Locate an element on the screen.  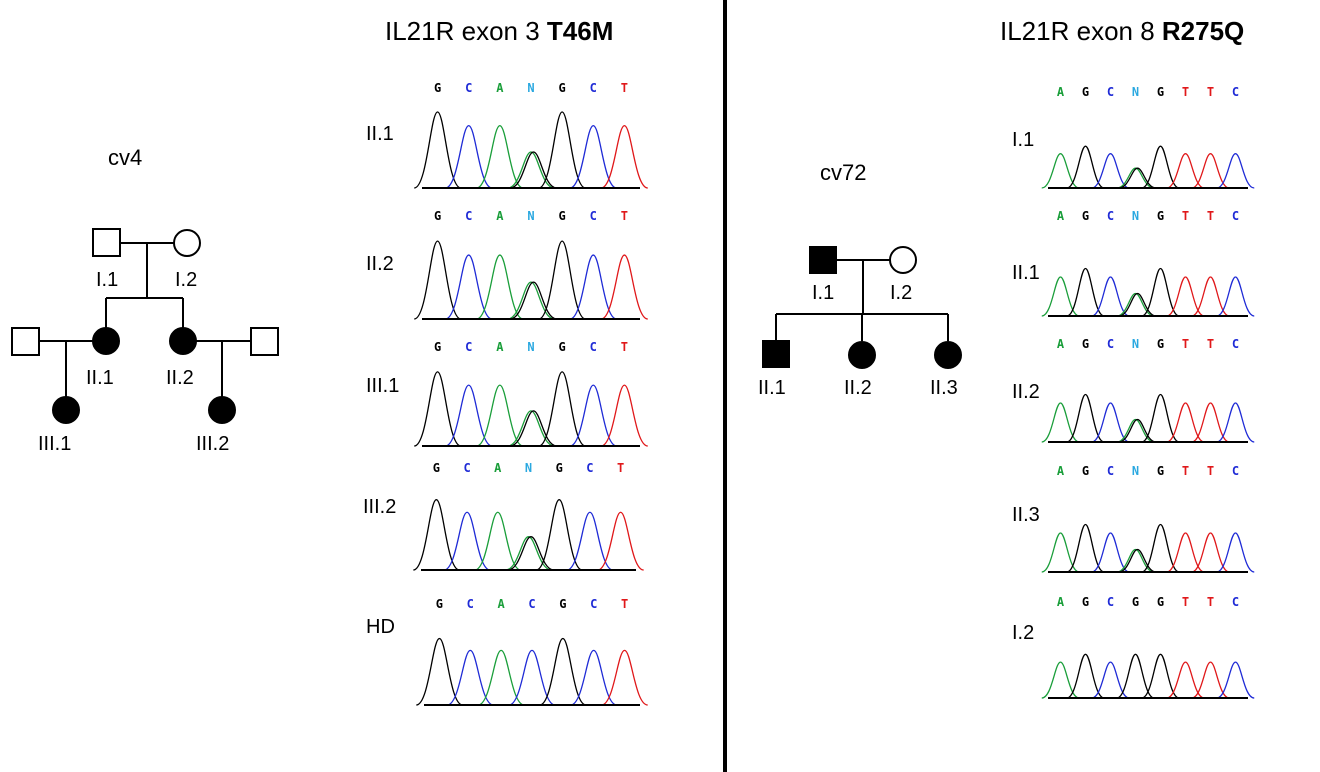
chromatogram-II.2: II.2 G C A N G C T is located at coordinates (507, 264).